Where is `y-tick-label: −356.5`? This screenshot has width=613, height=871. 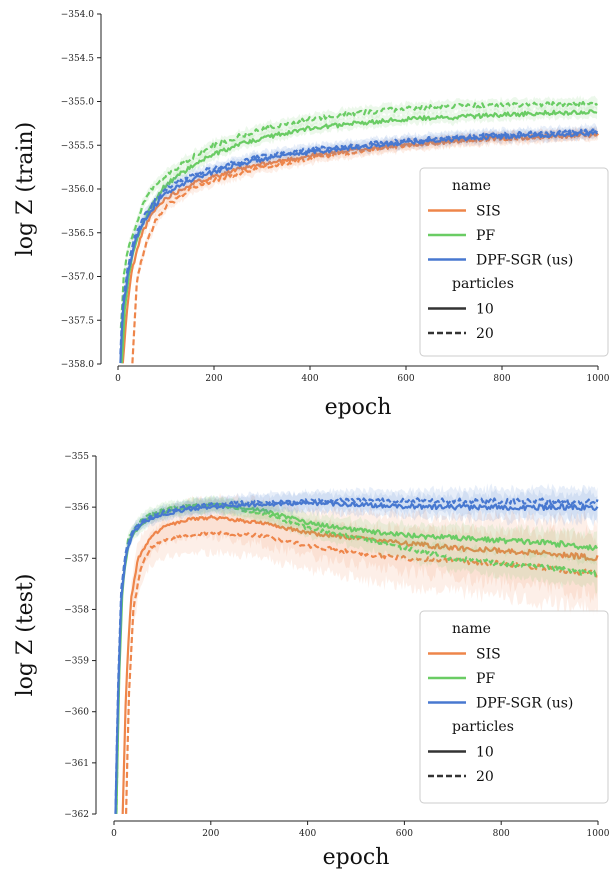
y-tick-label: −356.5 is located at coordinates (78, 234).